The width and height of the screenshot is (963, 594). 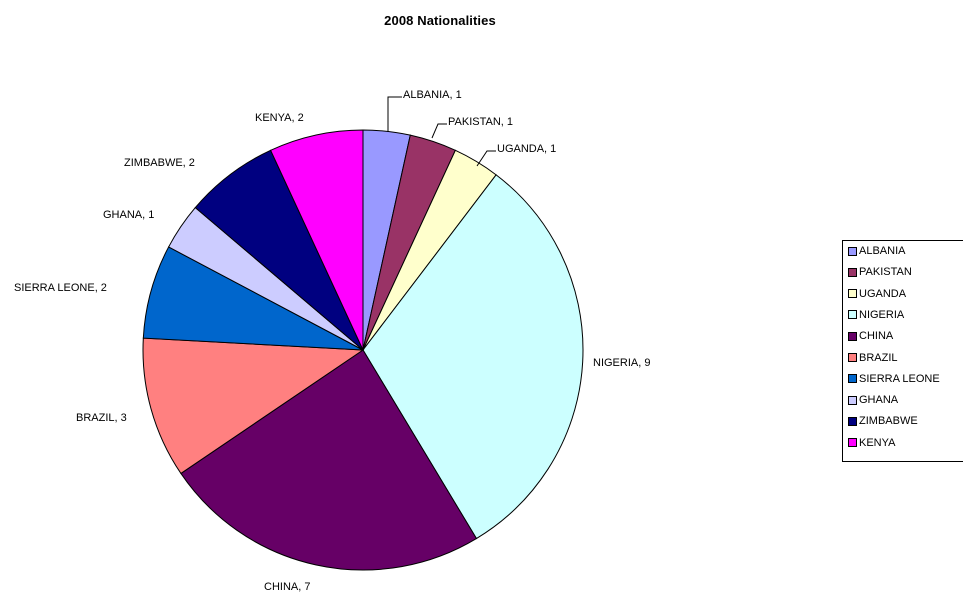 I want to click on legend-item-kenya: KENYA, so click(x=871, y=443).